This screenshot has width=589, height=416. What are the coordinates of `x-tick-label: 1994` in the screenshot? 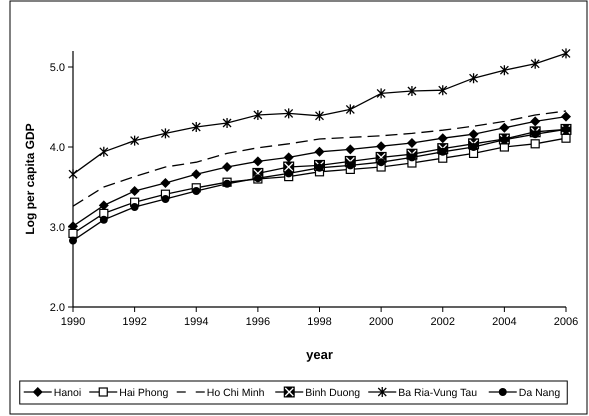 It's located at (196, 322).